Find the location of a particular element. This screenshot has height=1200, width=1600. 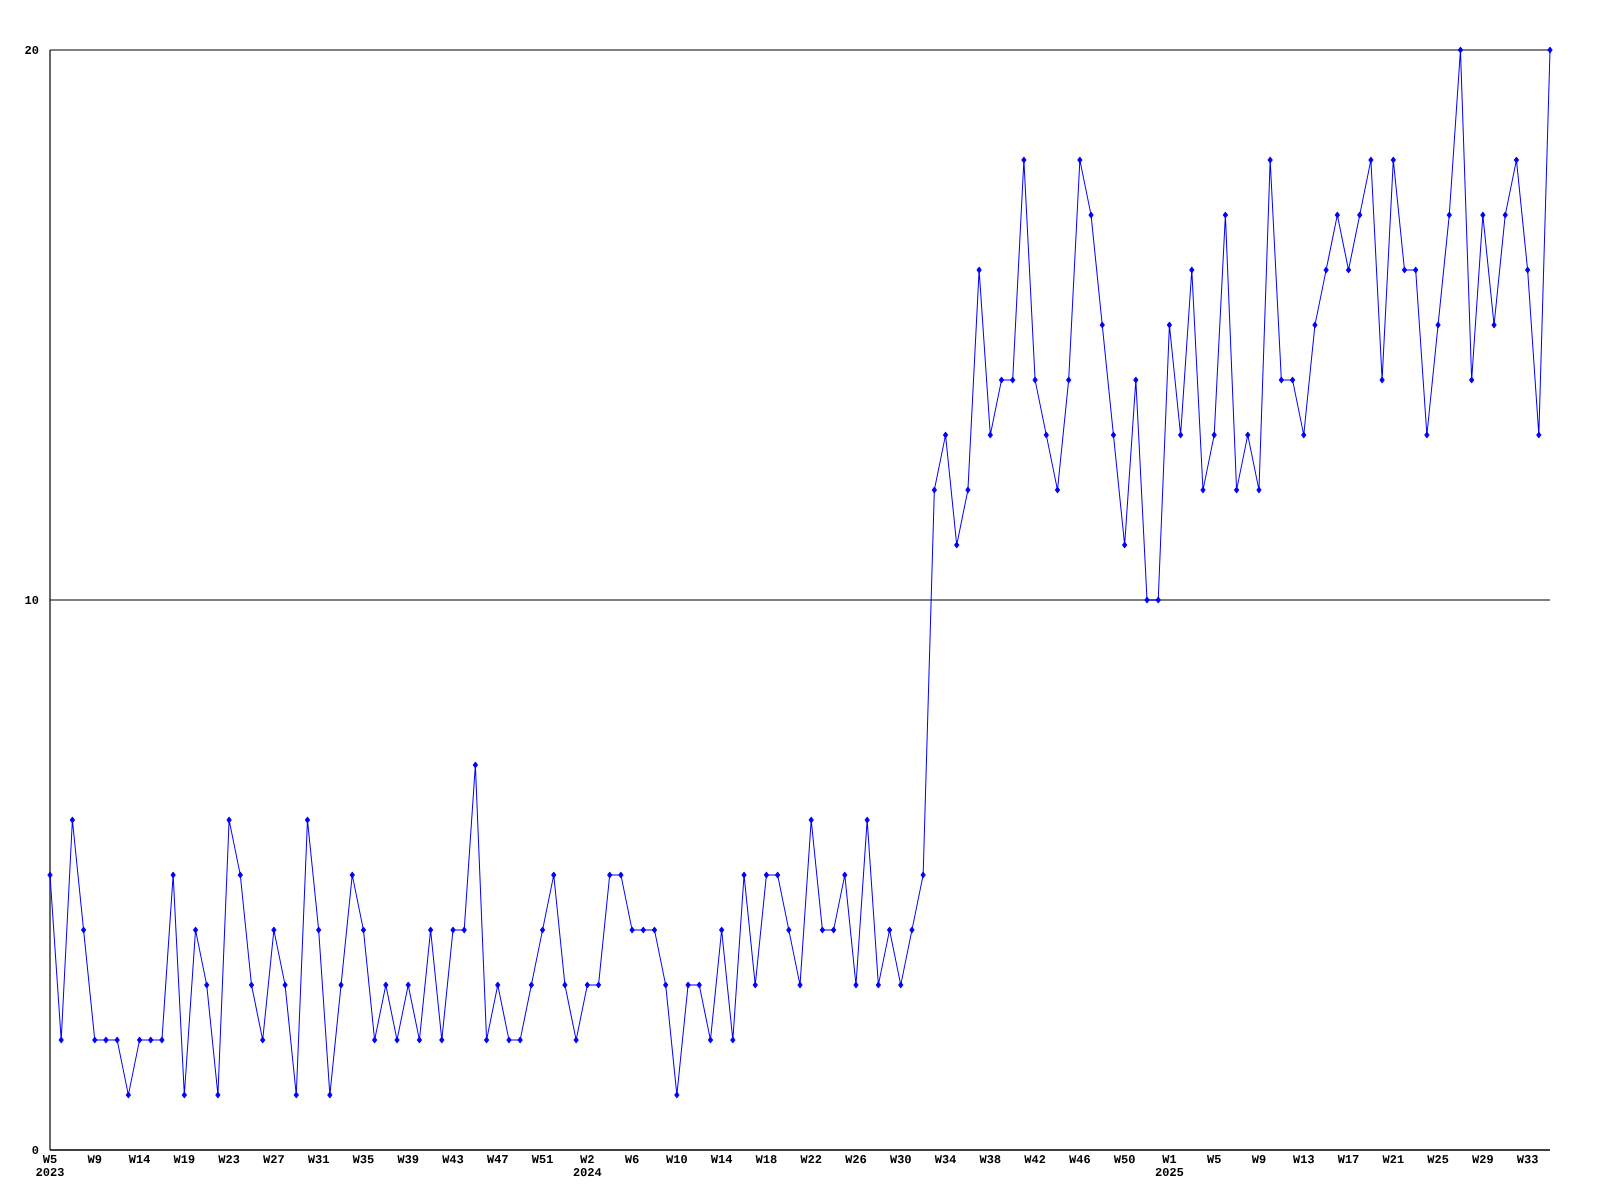

x-tick-label: W33 is located at coordinates (1527, 1159).